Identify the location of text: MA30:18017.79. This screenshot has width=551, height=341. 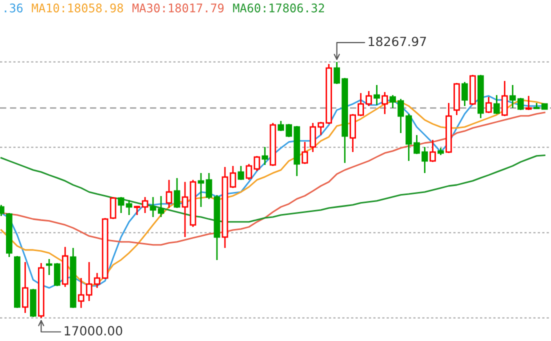
(178, 8).